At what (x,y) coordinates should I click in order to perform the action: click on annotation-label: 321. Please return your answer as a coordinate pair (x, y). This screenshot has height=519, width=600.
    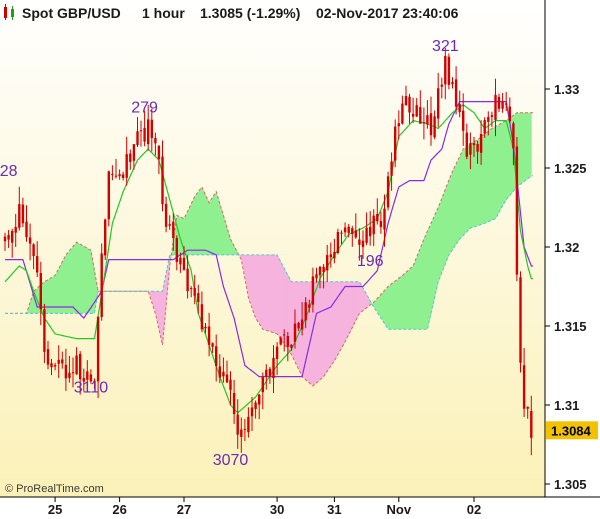
    Looking at the image, I should click on (445, 46).